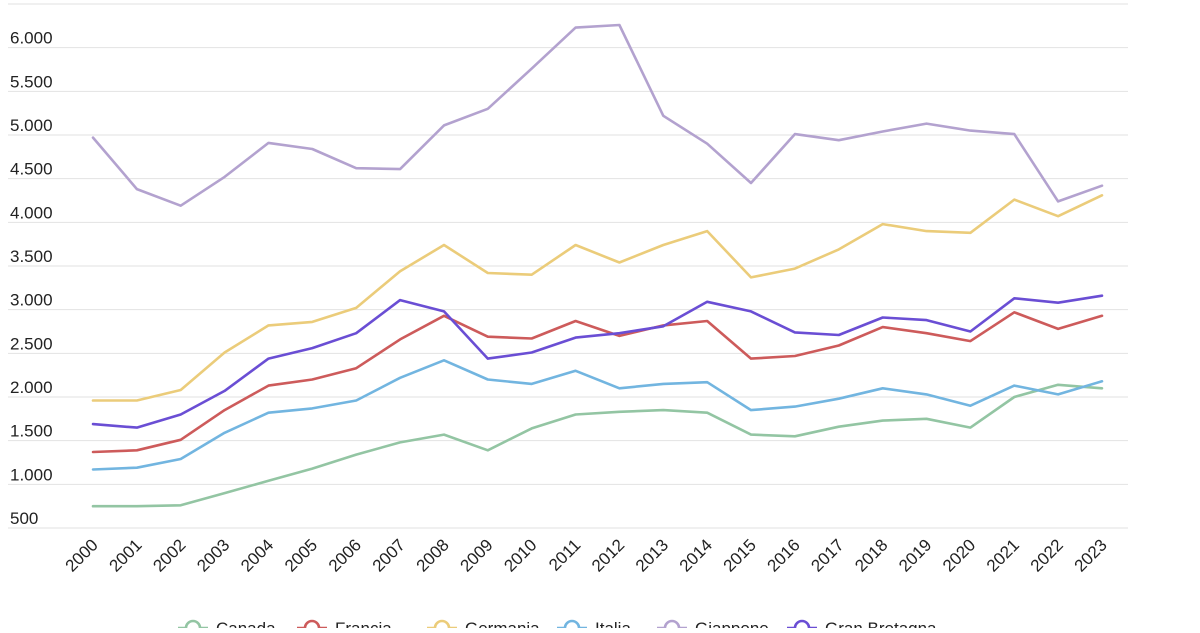 The height and width of the screenshot is (633, 1200). Describe the element at coordinates (881, 623) in the screenshot. I see `legend-label: Gran Bretagna` at that location.